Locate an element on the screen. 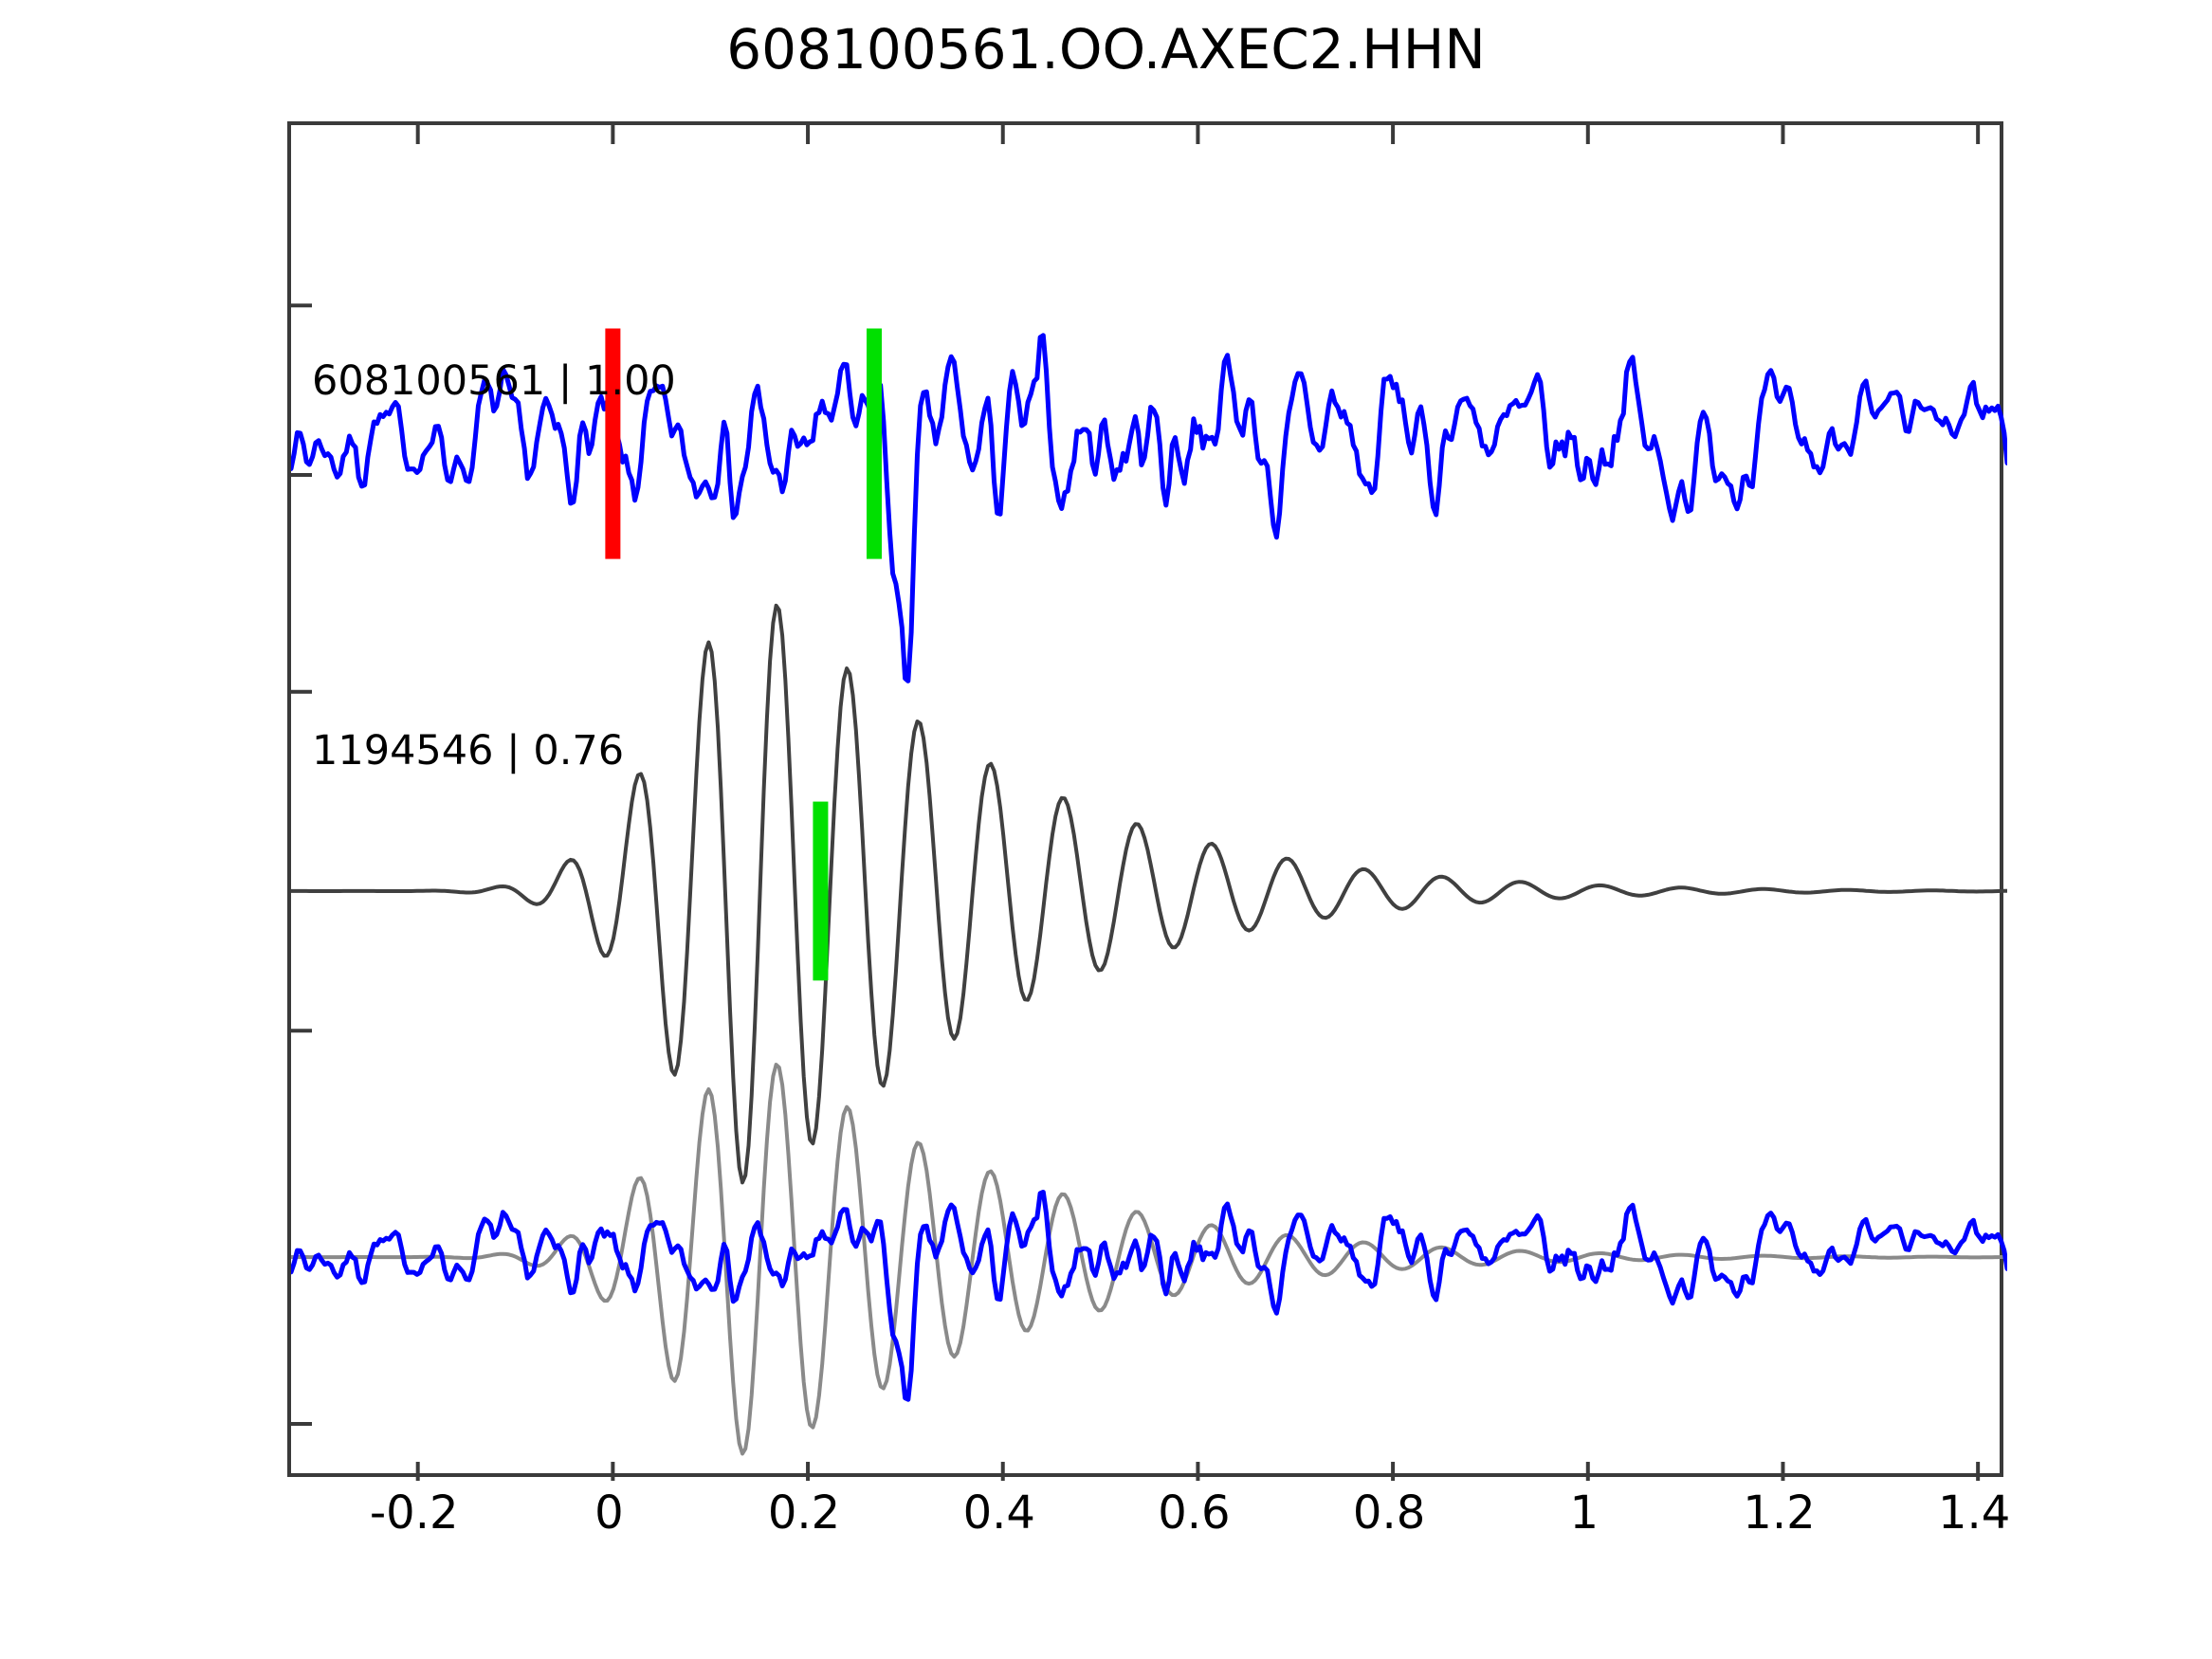  page-title: 608100561.OO.AXEC2.HHN is located at coordinates (1106, 49).